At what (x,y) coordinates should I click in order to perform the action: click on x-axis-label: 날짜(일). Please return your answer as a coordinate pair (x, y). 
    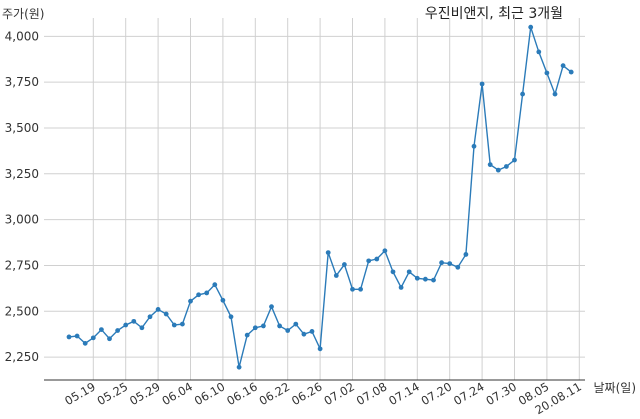
    Looking at the image, I should click on (615, 388).